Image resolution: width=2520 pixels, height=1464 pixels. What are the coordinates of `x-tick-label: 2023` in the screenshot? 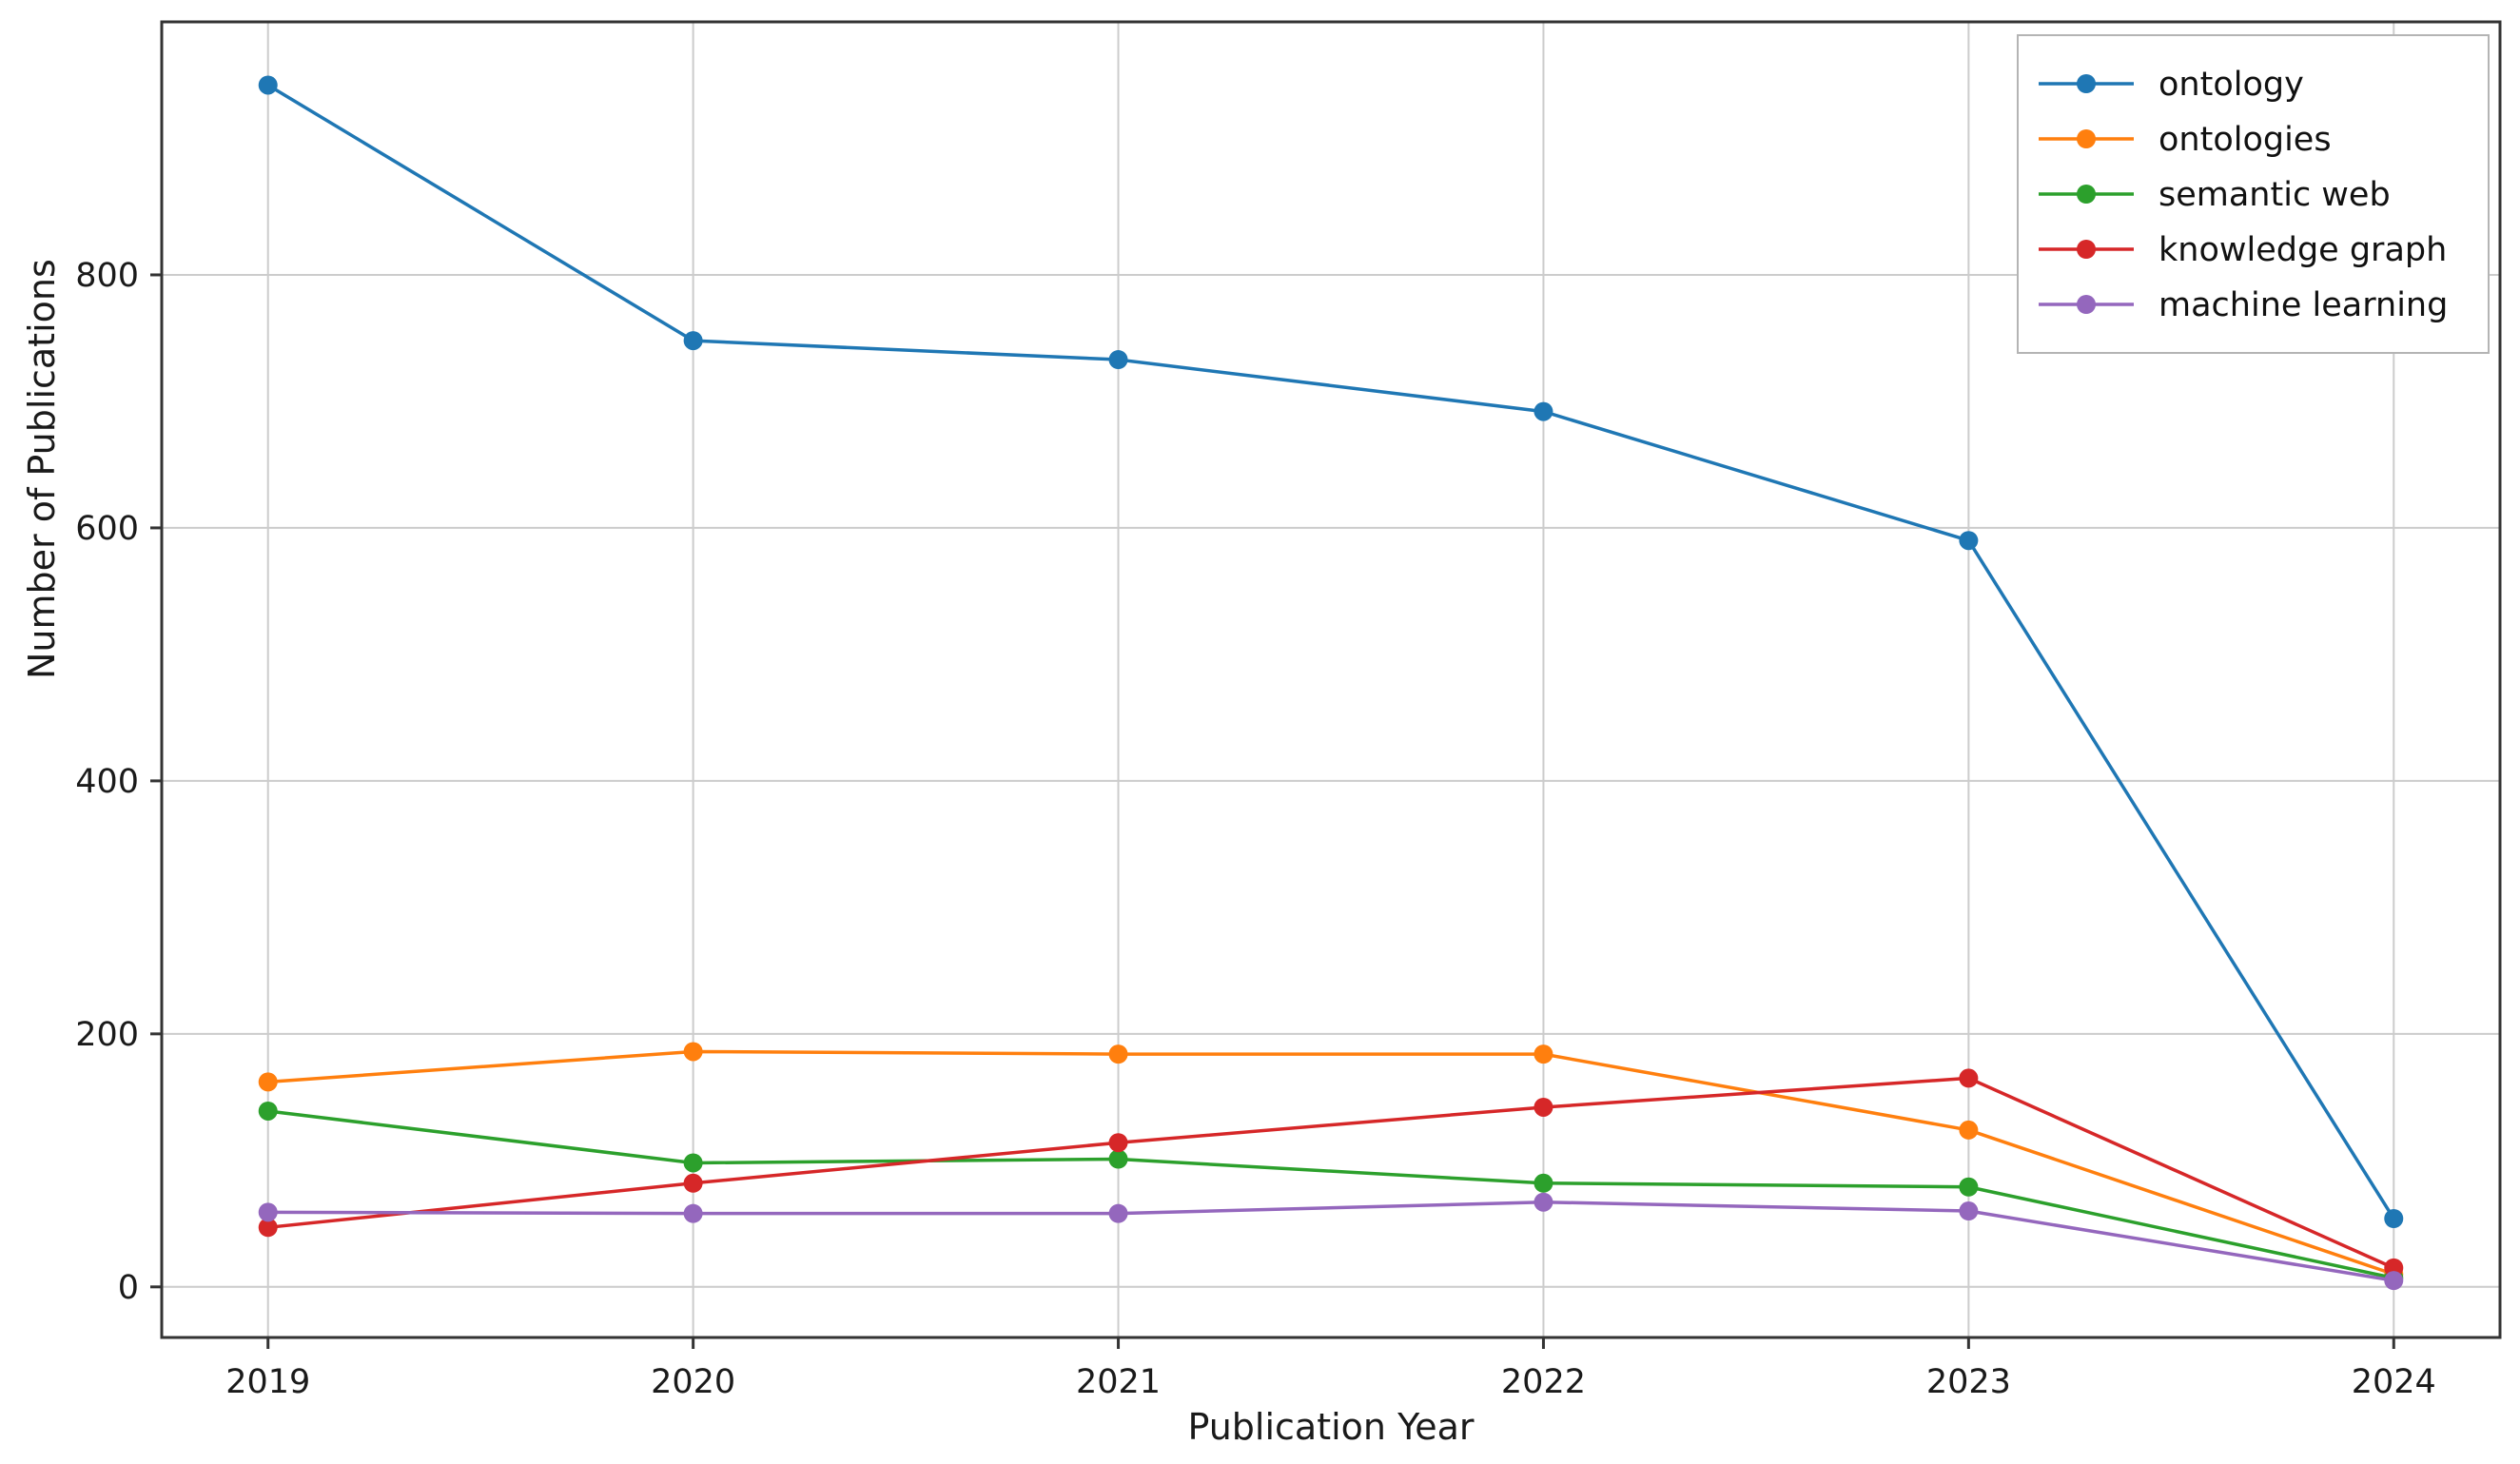 It's located at (1969, 1382).